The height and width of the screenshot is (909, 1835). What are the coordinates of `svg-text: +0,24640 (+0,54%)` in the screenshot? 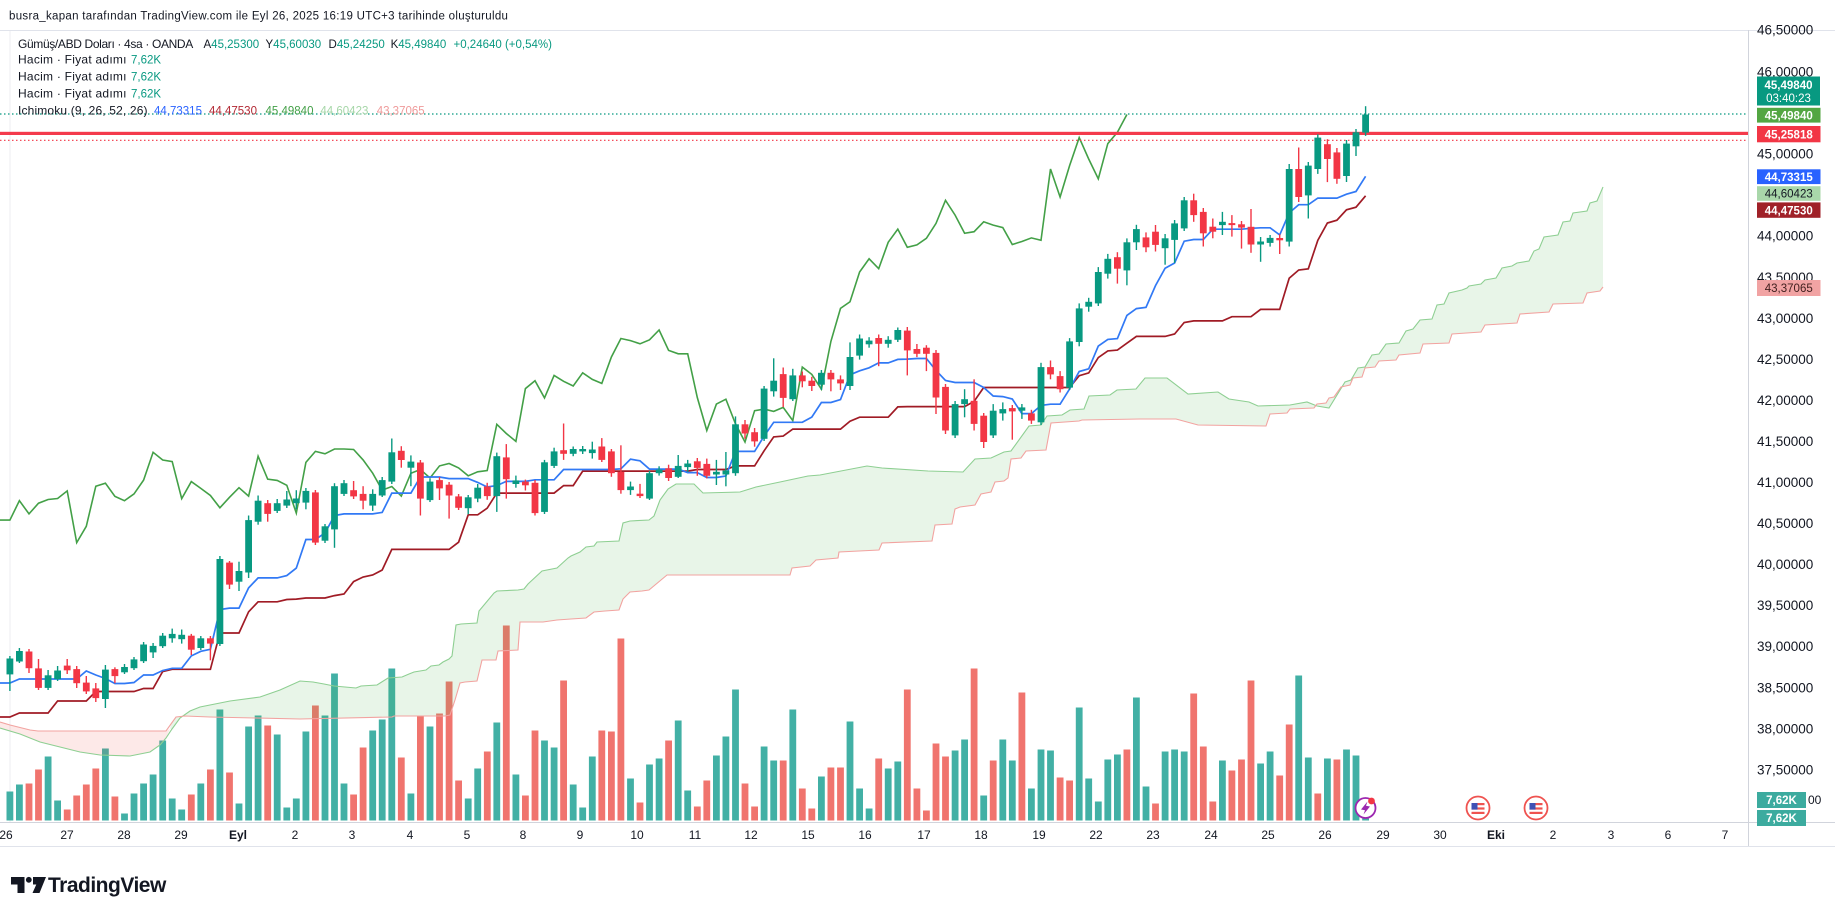 It's located at (503, 45).